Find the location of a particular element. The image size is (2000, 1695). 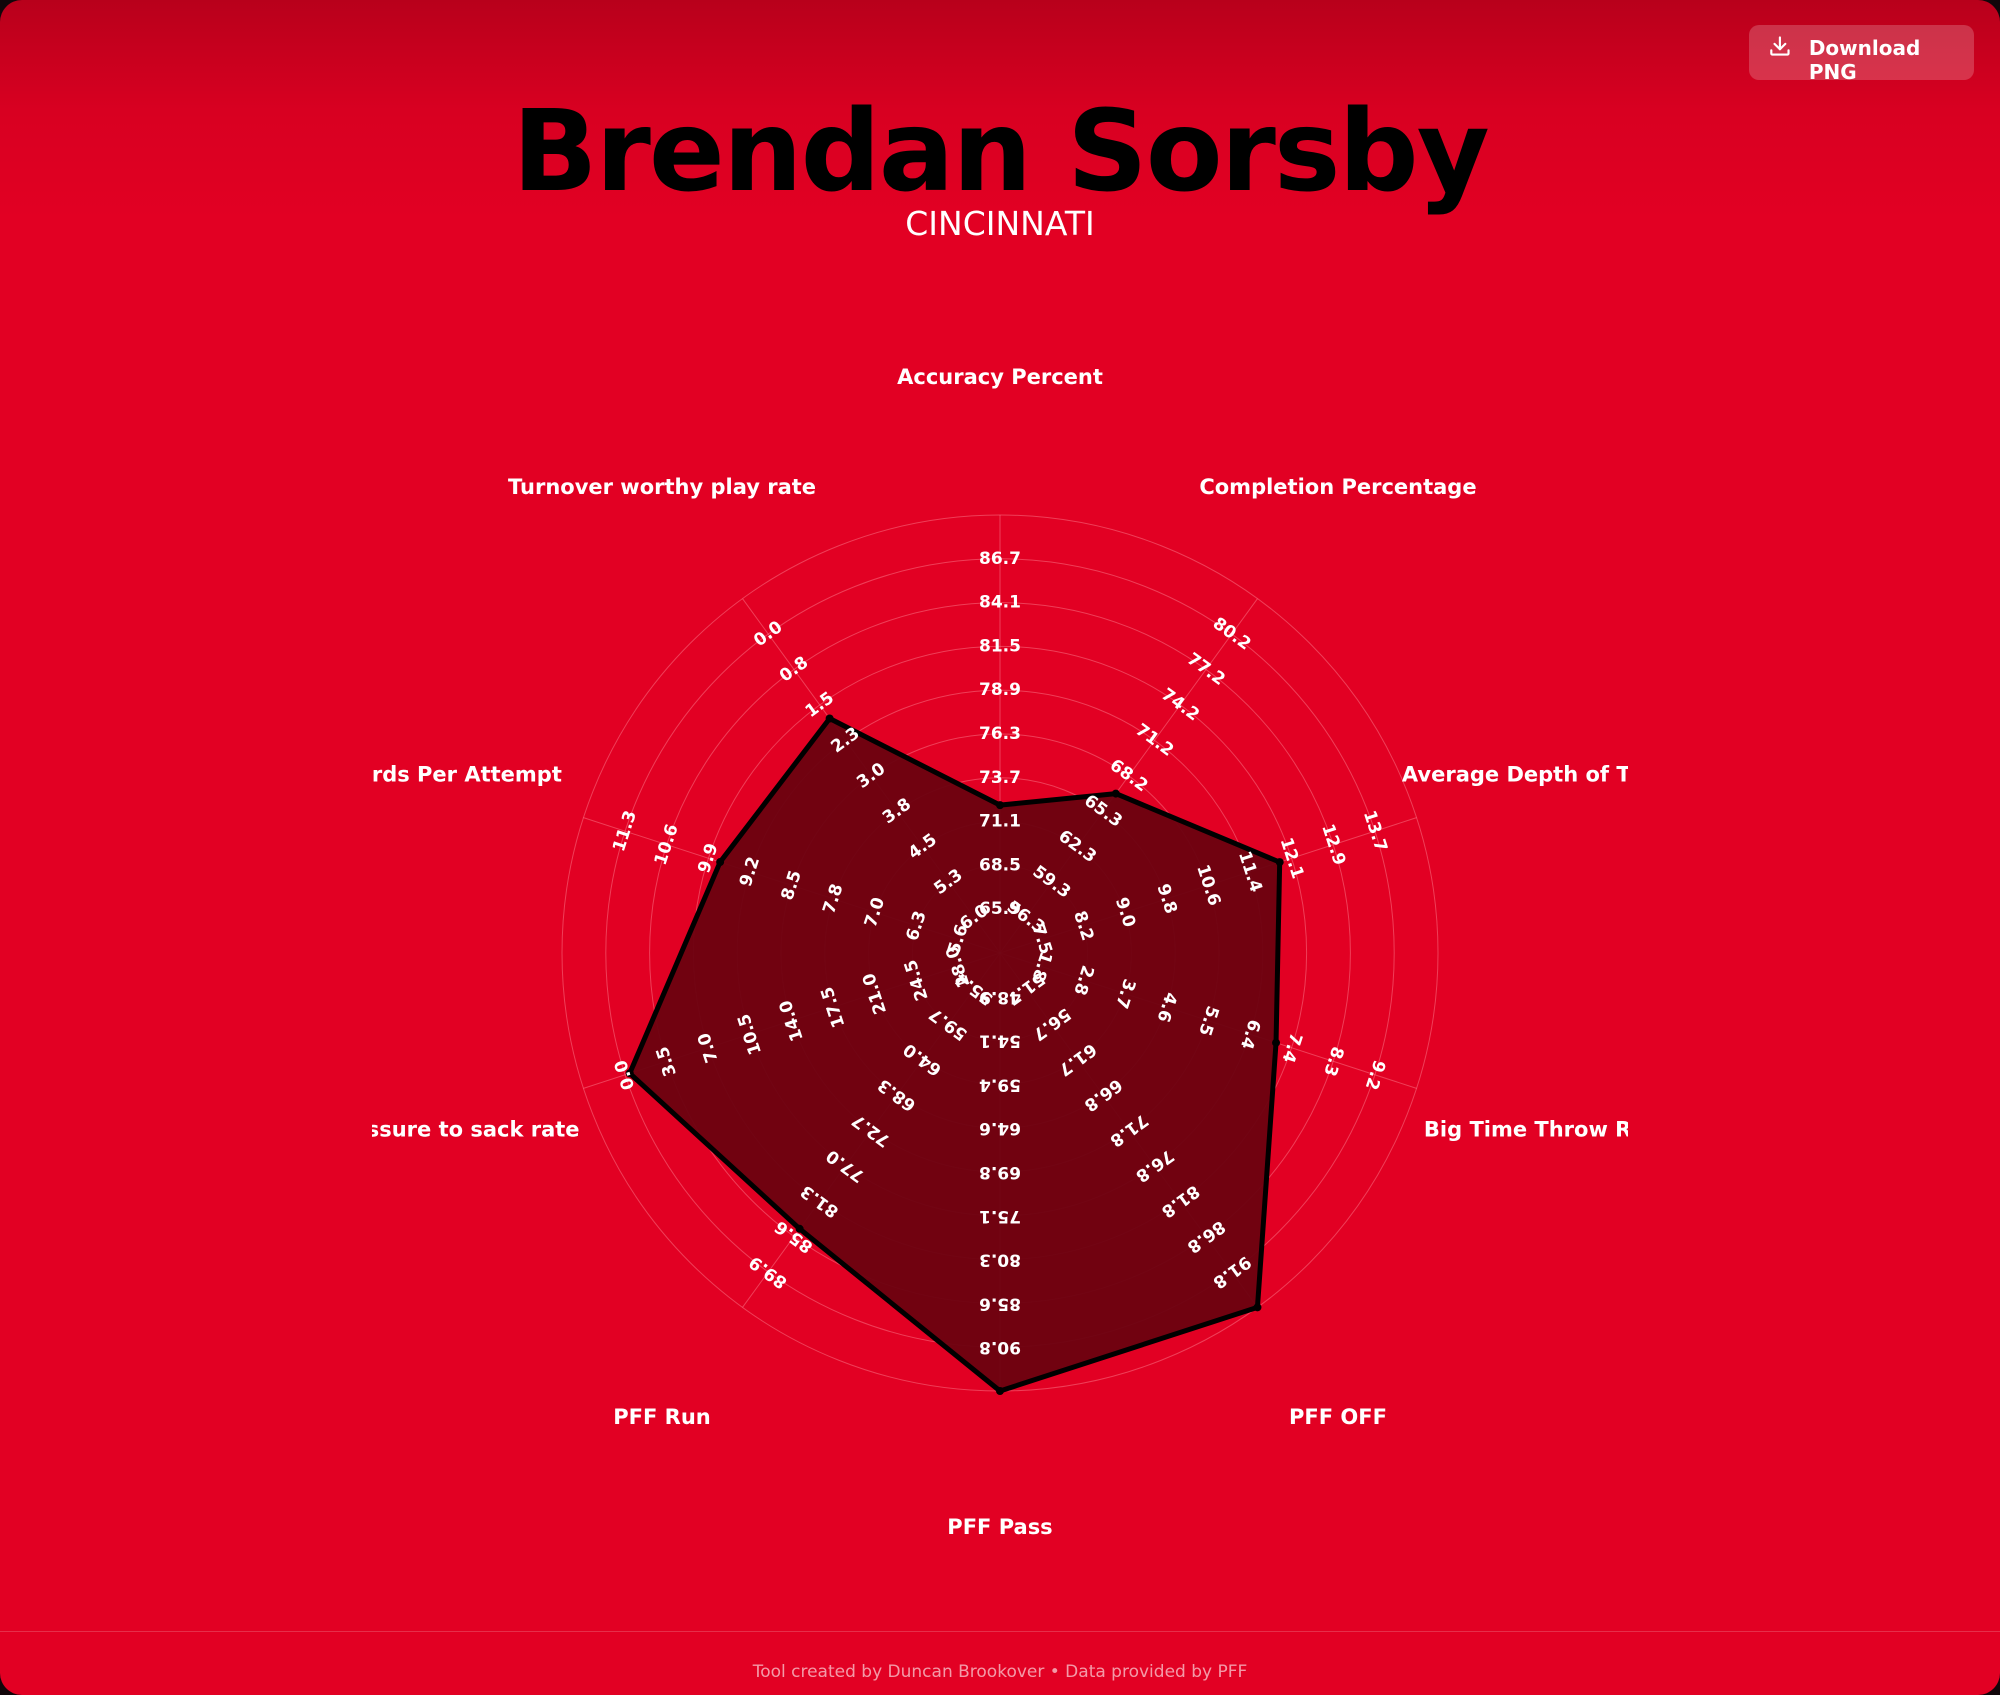

tick-label: 78.9 is located at coordinates (1000, 690).